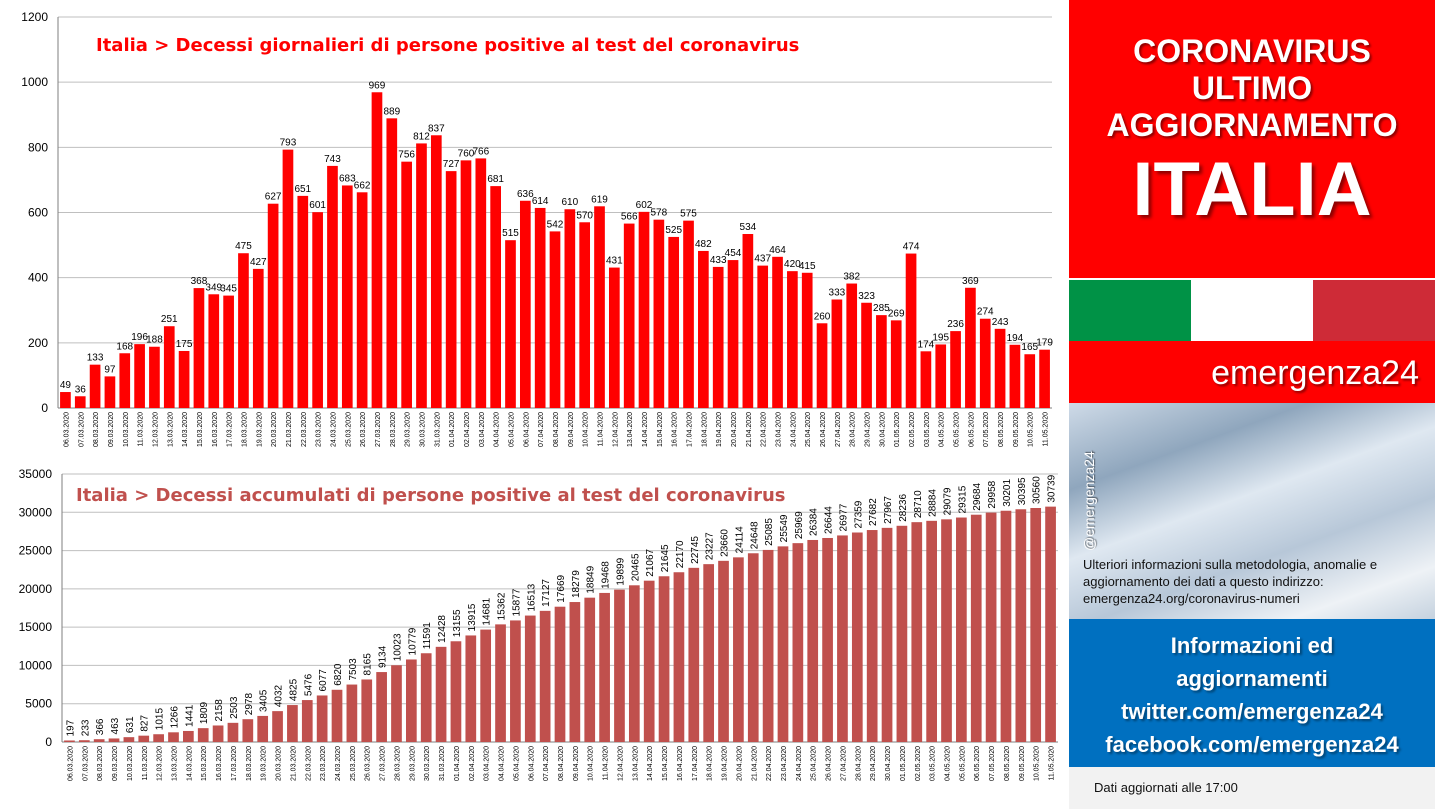 The height and width of the screenshot is (809, 1435). What do you see at coordinates (36, 512) in the screenshot?
I see `y-tick-label: 30000` at bounding box center [36, 512].